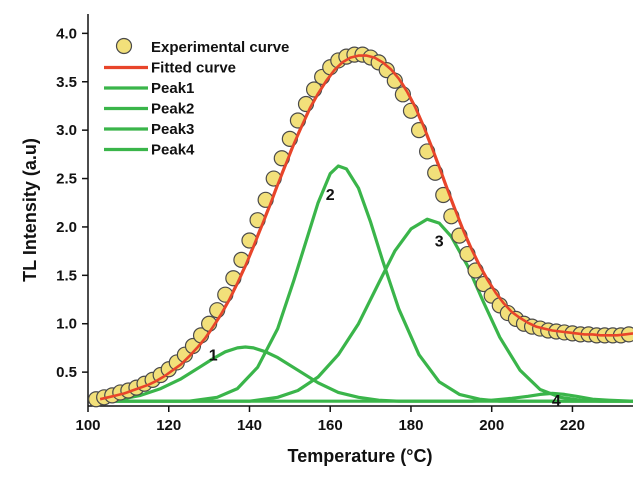 This screenshot has width=633, height=478. I want to click on legend-label: Peak3, so click(172, 129).